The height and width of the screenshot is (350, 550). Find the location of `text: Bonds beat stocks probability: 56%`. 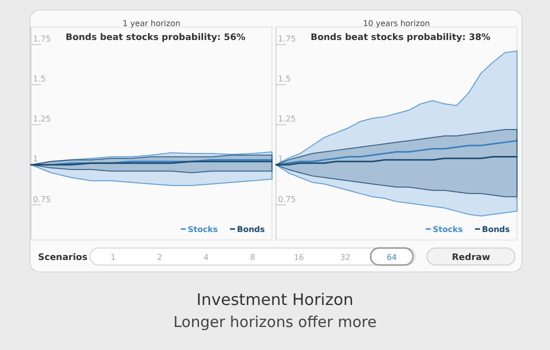

text: Bonds beat stocks probability: 56% is located at coordinates (156, 38).